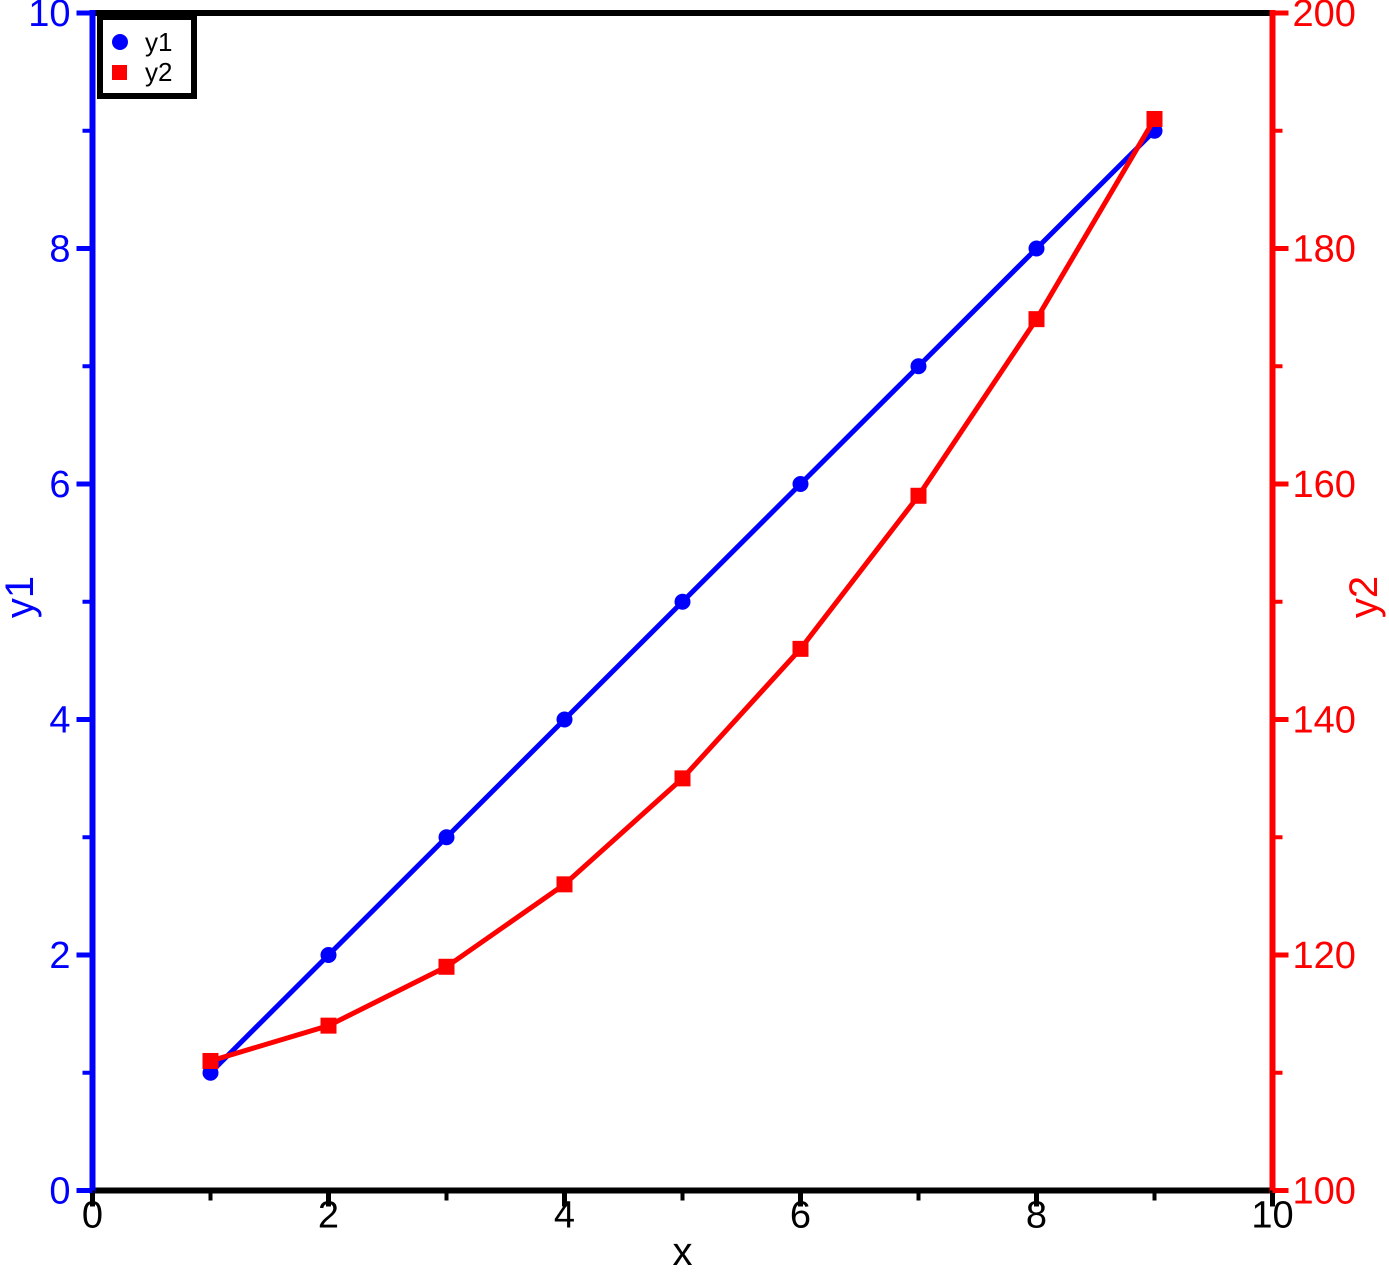 The width and height of the screenshot is (1389, 1273). I want to click on right-tick-label: 160, so click(1324, 485).